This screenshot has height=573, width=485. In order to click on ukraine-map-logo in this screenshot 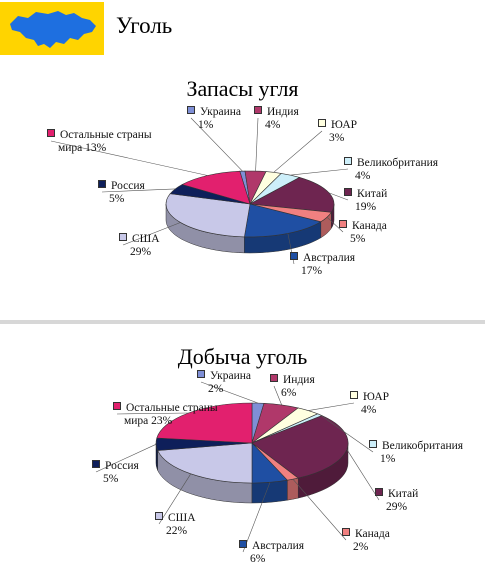, I will do `click(52, 28)`.